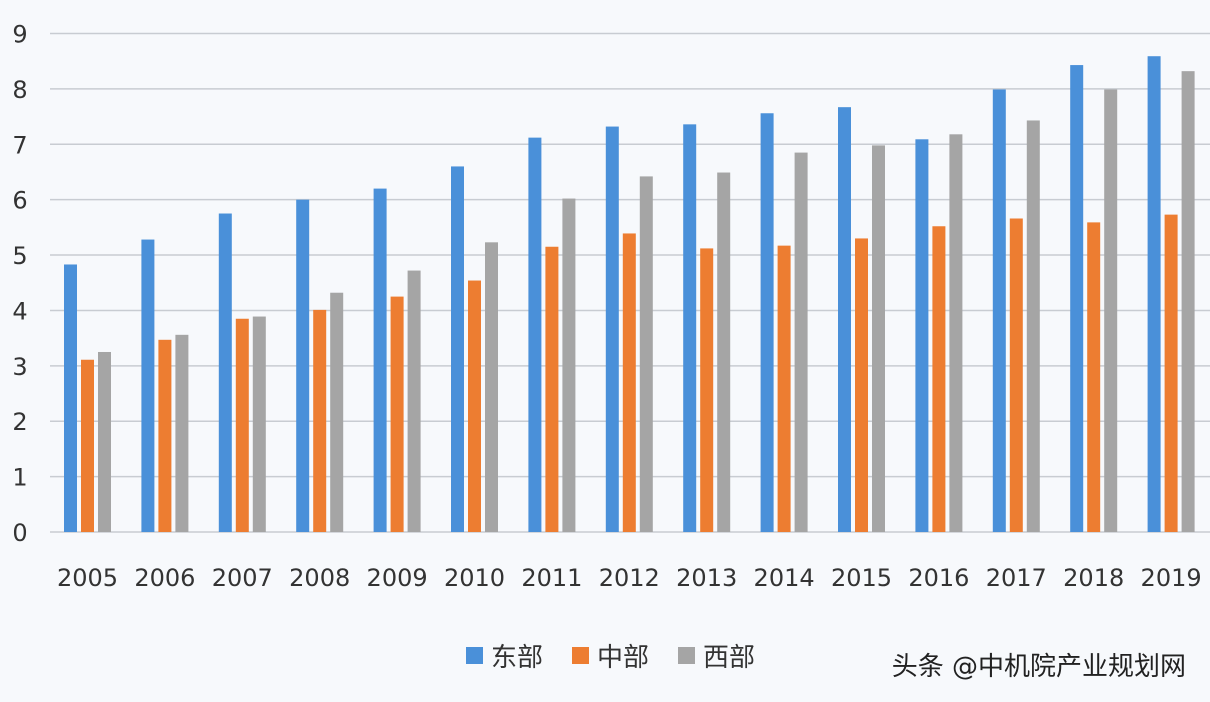  I want to click on bar-东部-2018, so click(1077, 299).